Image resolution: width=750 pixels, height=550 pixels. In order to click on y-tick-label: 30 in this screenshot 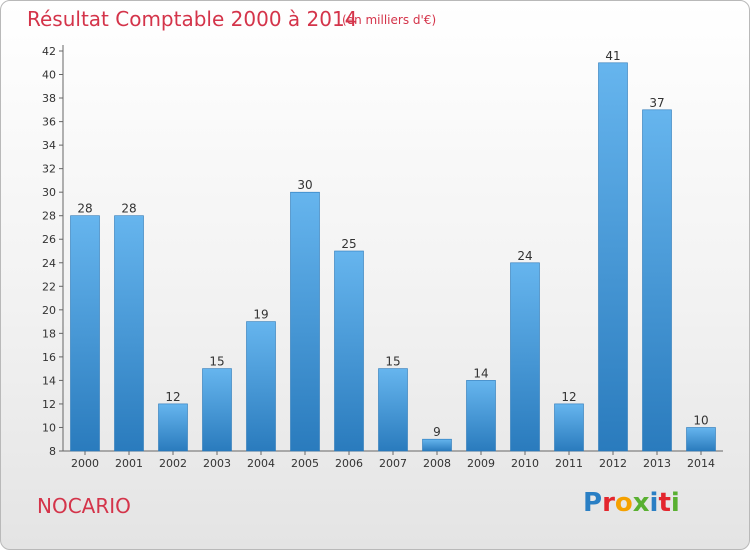, I will do `click(49, 192)`.